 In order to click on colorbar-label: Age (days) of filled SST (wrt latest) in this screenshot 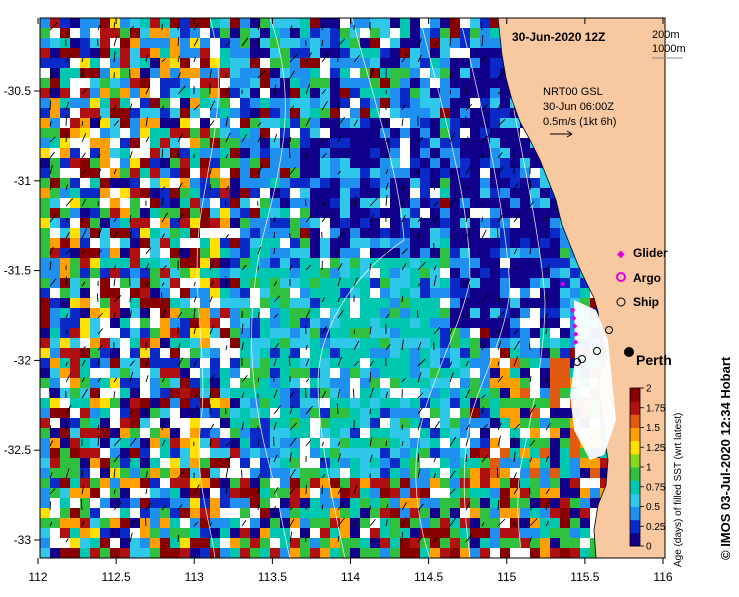, I will do `click(678, 490)`.